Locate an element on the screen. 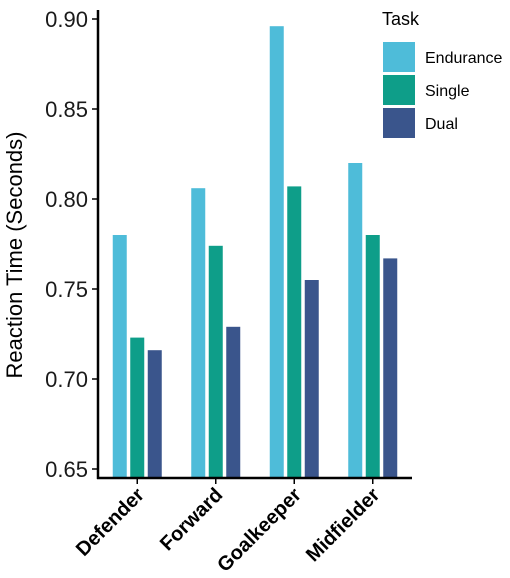 The height and width of the screenshot is (578, 510). legend: Task Endurance Single Dual is located at coordinates (442, 73).